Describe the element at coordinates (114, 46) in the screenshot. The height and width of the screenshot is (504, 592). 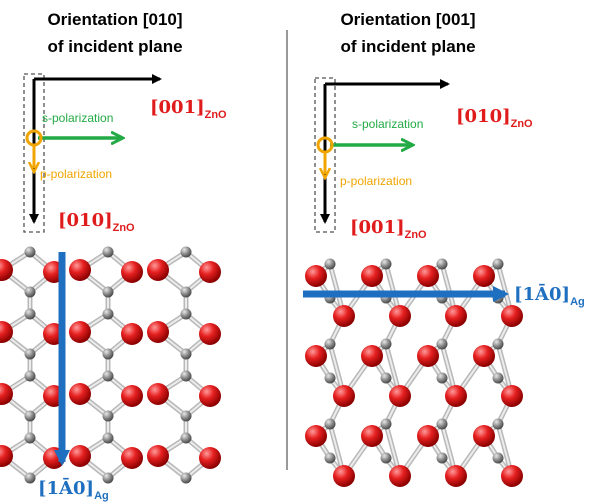
I see `left-title-line2: of incident plane` at that location.